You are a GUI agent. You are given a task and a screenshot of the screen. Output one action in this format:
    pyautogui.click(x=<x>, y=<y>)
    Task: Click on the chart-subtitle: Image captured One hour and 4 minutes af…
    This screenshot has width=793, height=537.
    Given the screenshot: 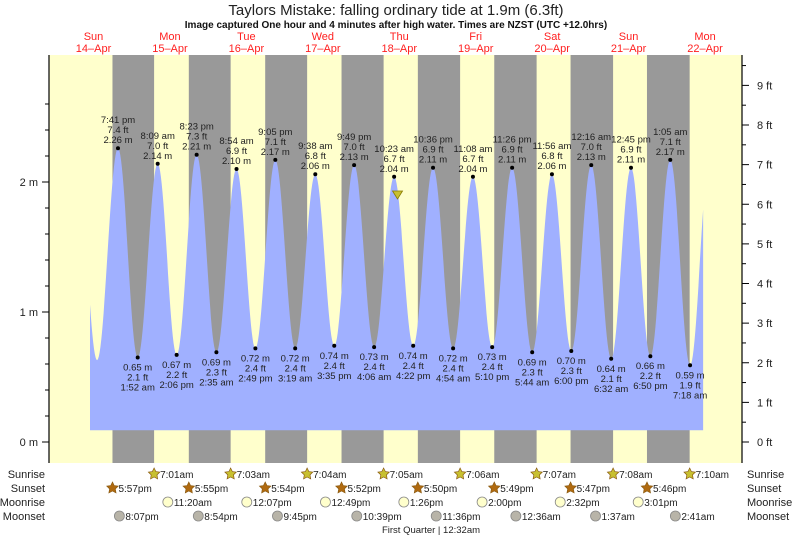 What is the action you would take?
    pyautogui.click(x=396, y=25)
    